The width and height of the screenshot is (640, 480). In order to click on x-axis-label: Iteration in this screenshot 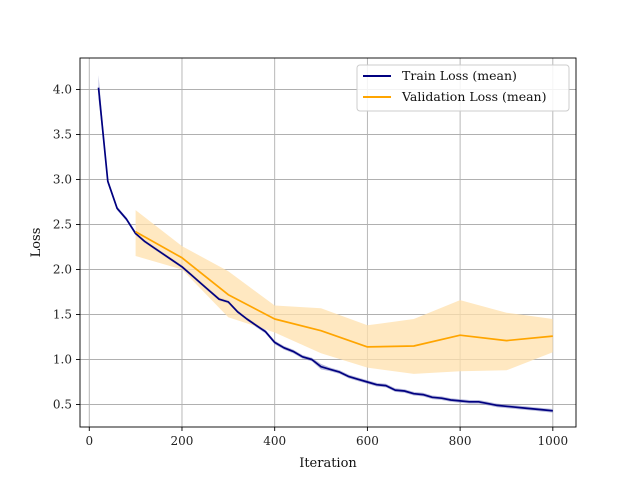, I will do `click(328, 463)`.